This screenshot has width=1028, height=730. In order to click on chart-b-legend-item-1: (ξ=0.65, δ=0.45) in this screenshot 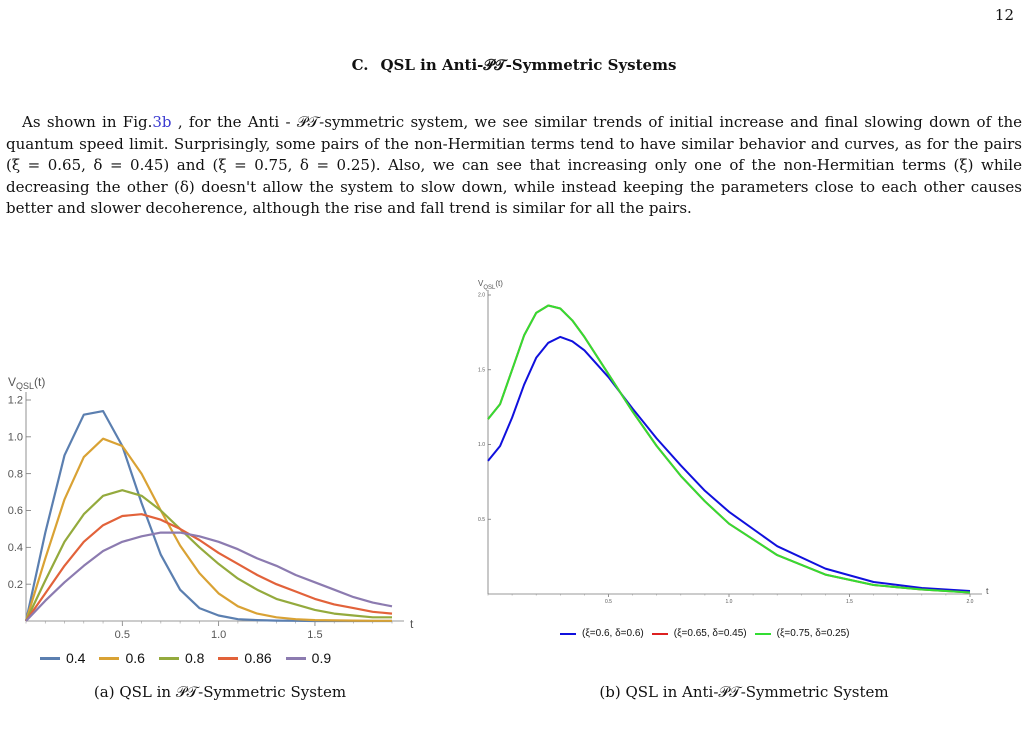, I will do `click(699, 633)`.